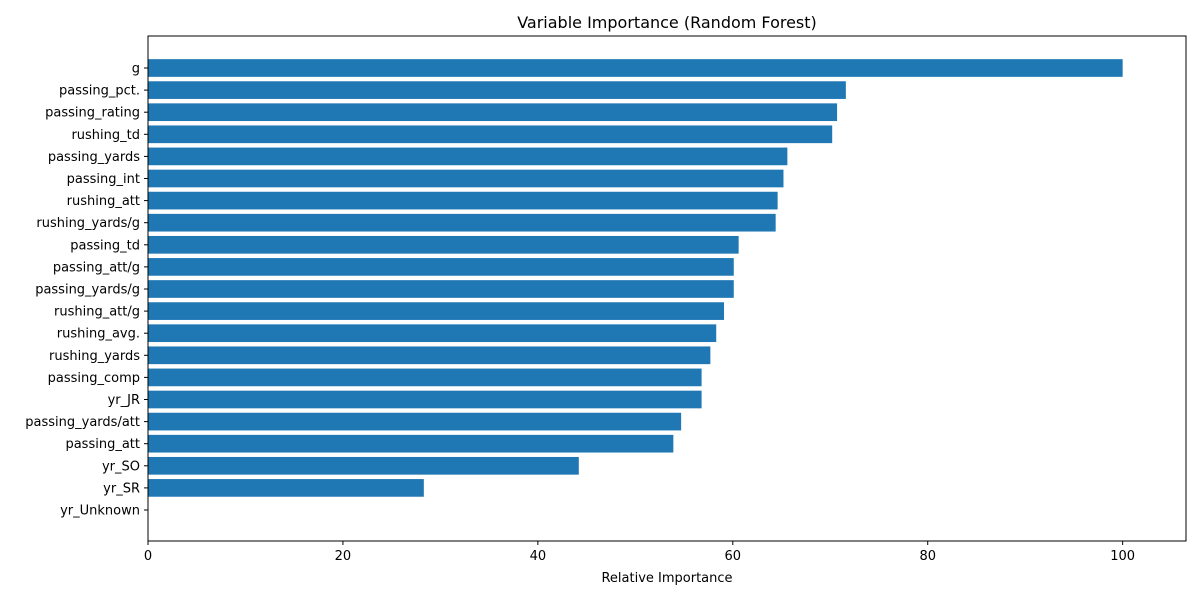  Describe the element at coordinates (103, 179) in the screenshot. I see `y-tick-label: passing_int` at that location.